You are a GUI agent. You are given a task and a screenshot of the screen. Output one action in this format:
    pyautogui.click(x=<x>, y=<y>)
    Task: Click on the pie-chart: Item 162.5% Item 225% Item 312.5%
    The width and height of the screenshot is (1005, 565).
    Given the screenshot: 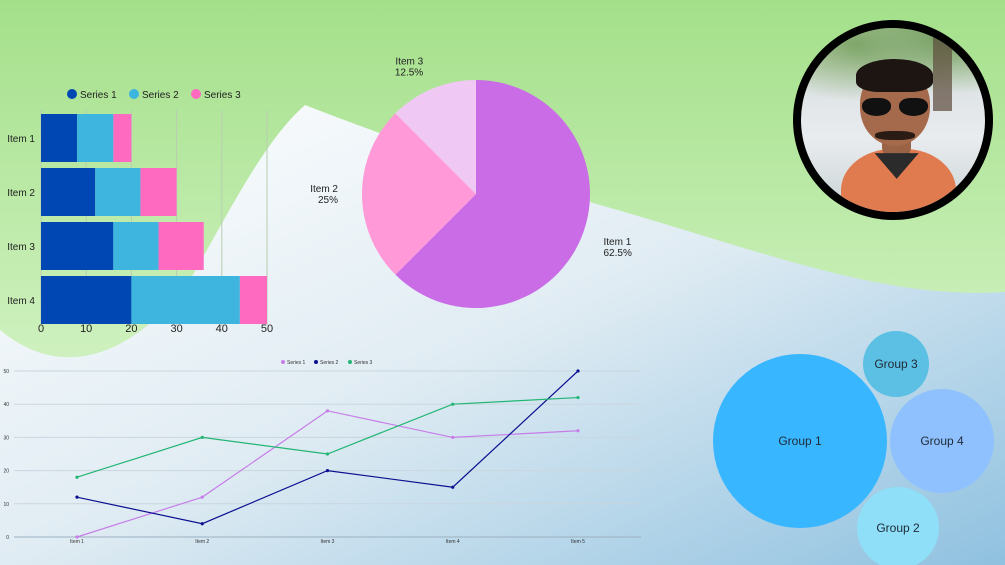 What is the action you would take?
    pyautogui.click(x=471, y=182)
    